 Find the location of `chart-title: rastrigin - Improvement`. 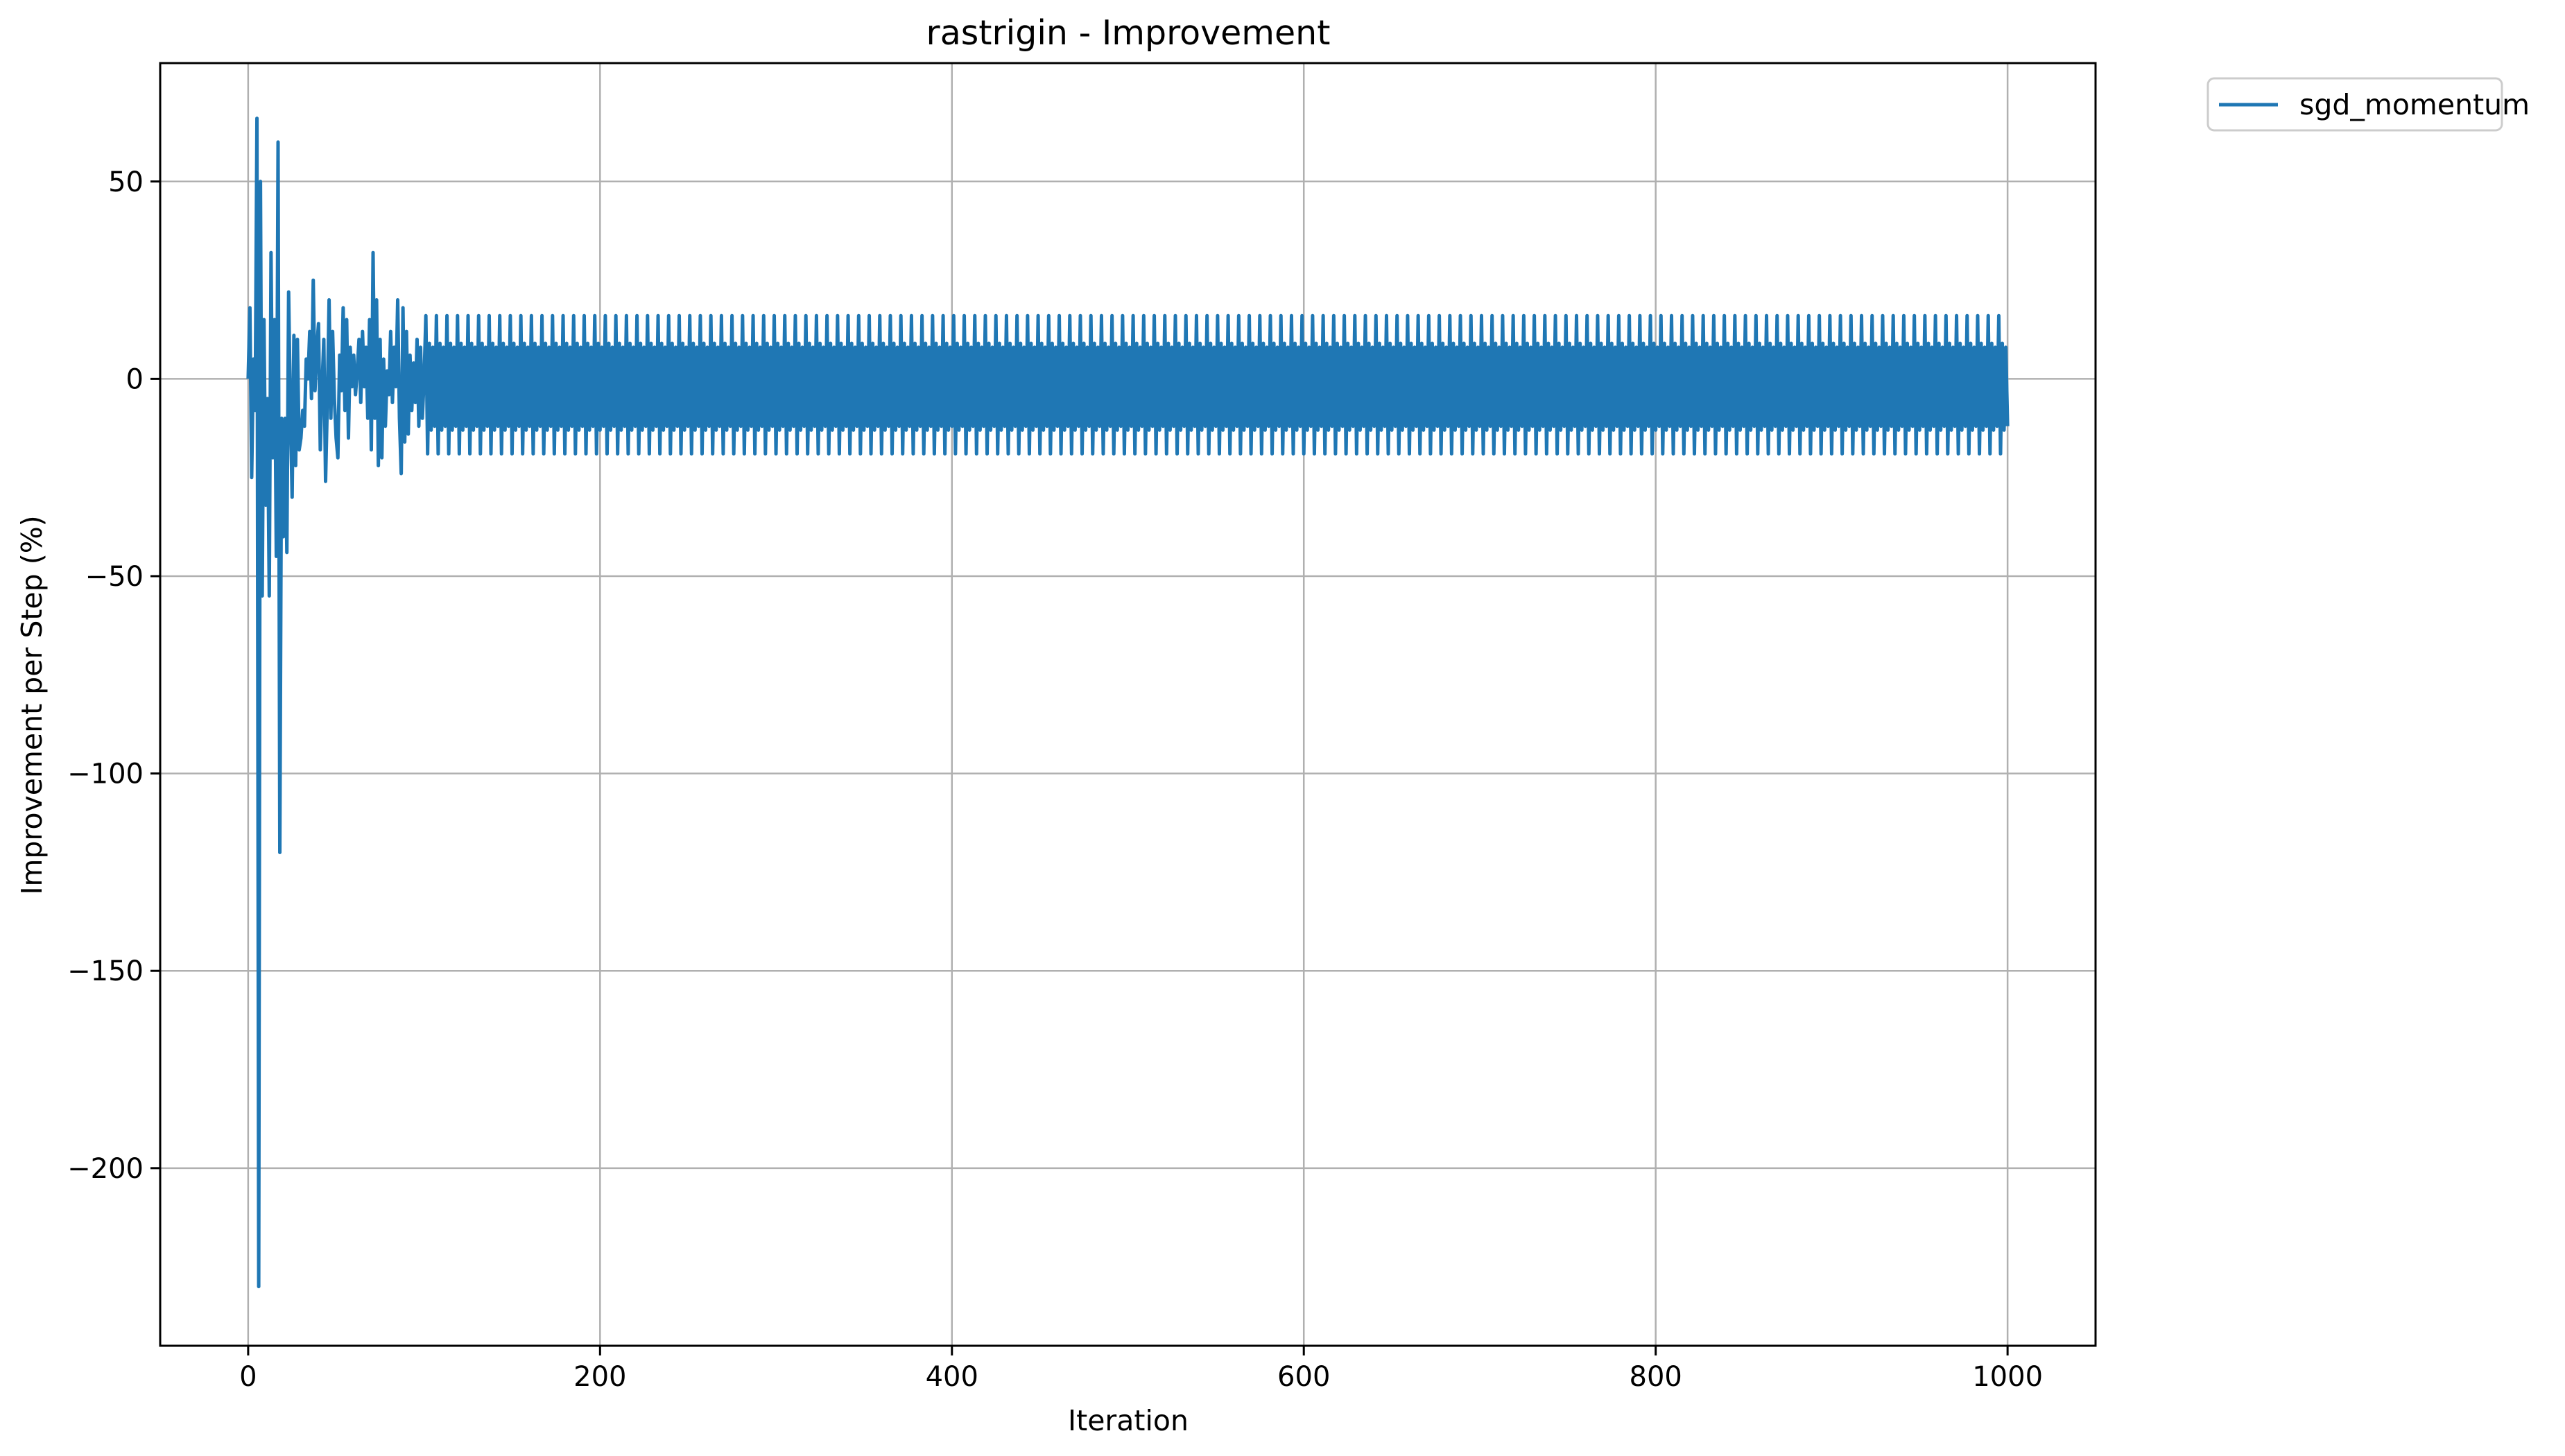

chart-title: rastrigin - Improvement is located at coordinates (1129, 33).